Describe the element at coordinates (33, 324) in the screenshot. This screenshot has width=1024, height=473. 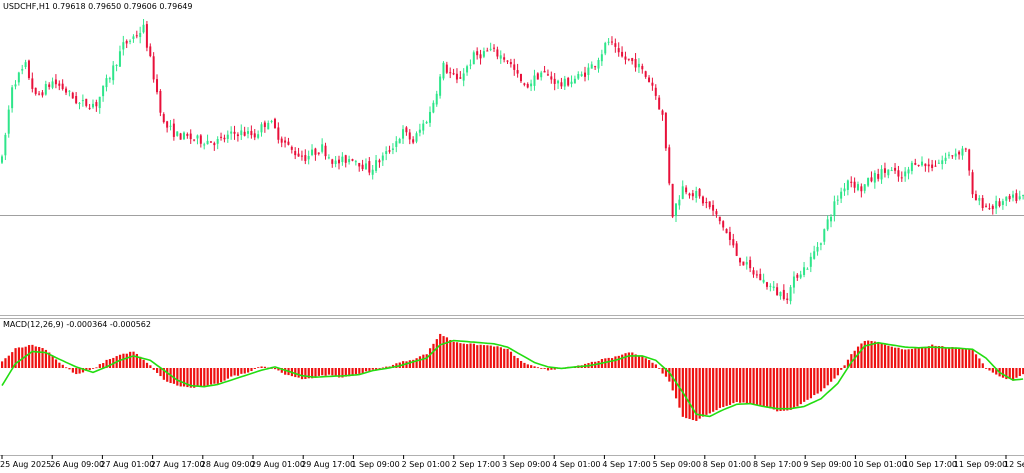
I see `indicator-name: MACD(12,26,9)` at that location.